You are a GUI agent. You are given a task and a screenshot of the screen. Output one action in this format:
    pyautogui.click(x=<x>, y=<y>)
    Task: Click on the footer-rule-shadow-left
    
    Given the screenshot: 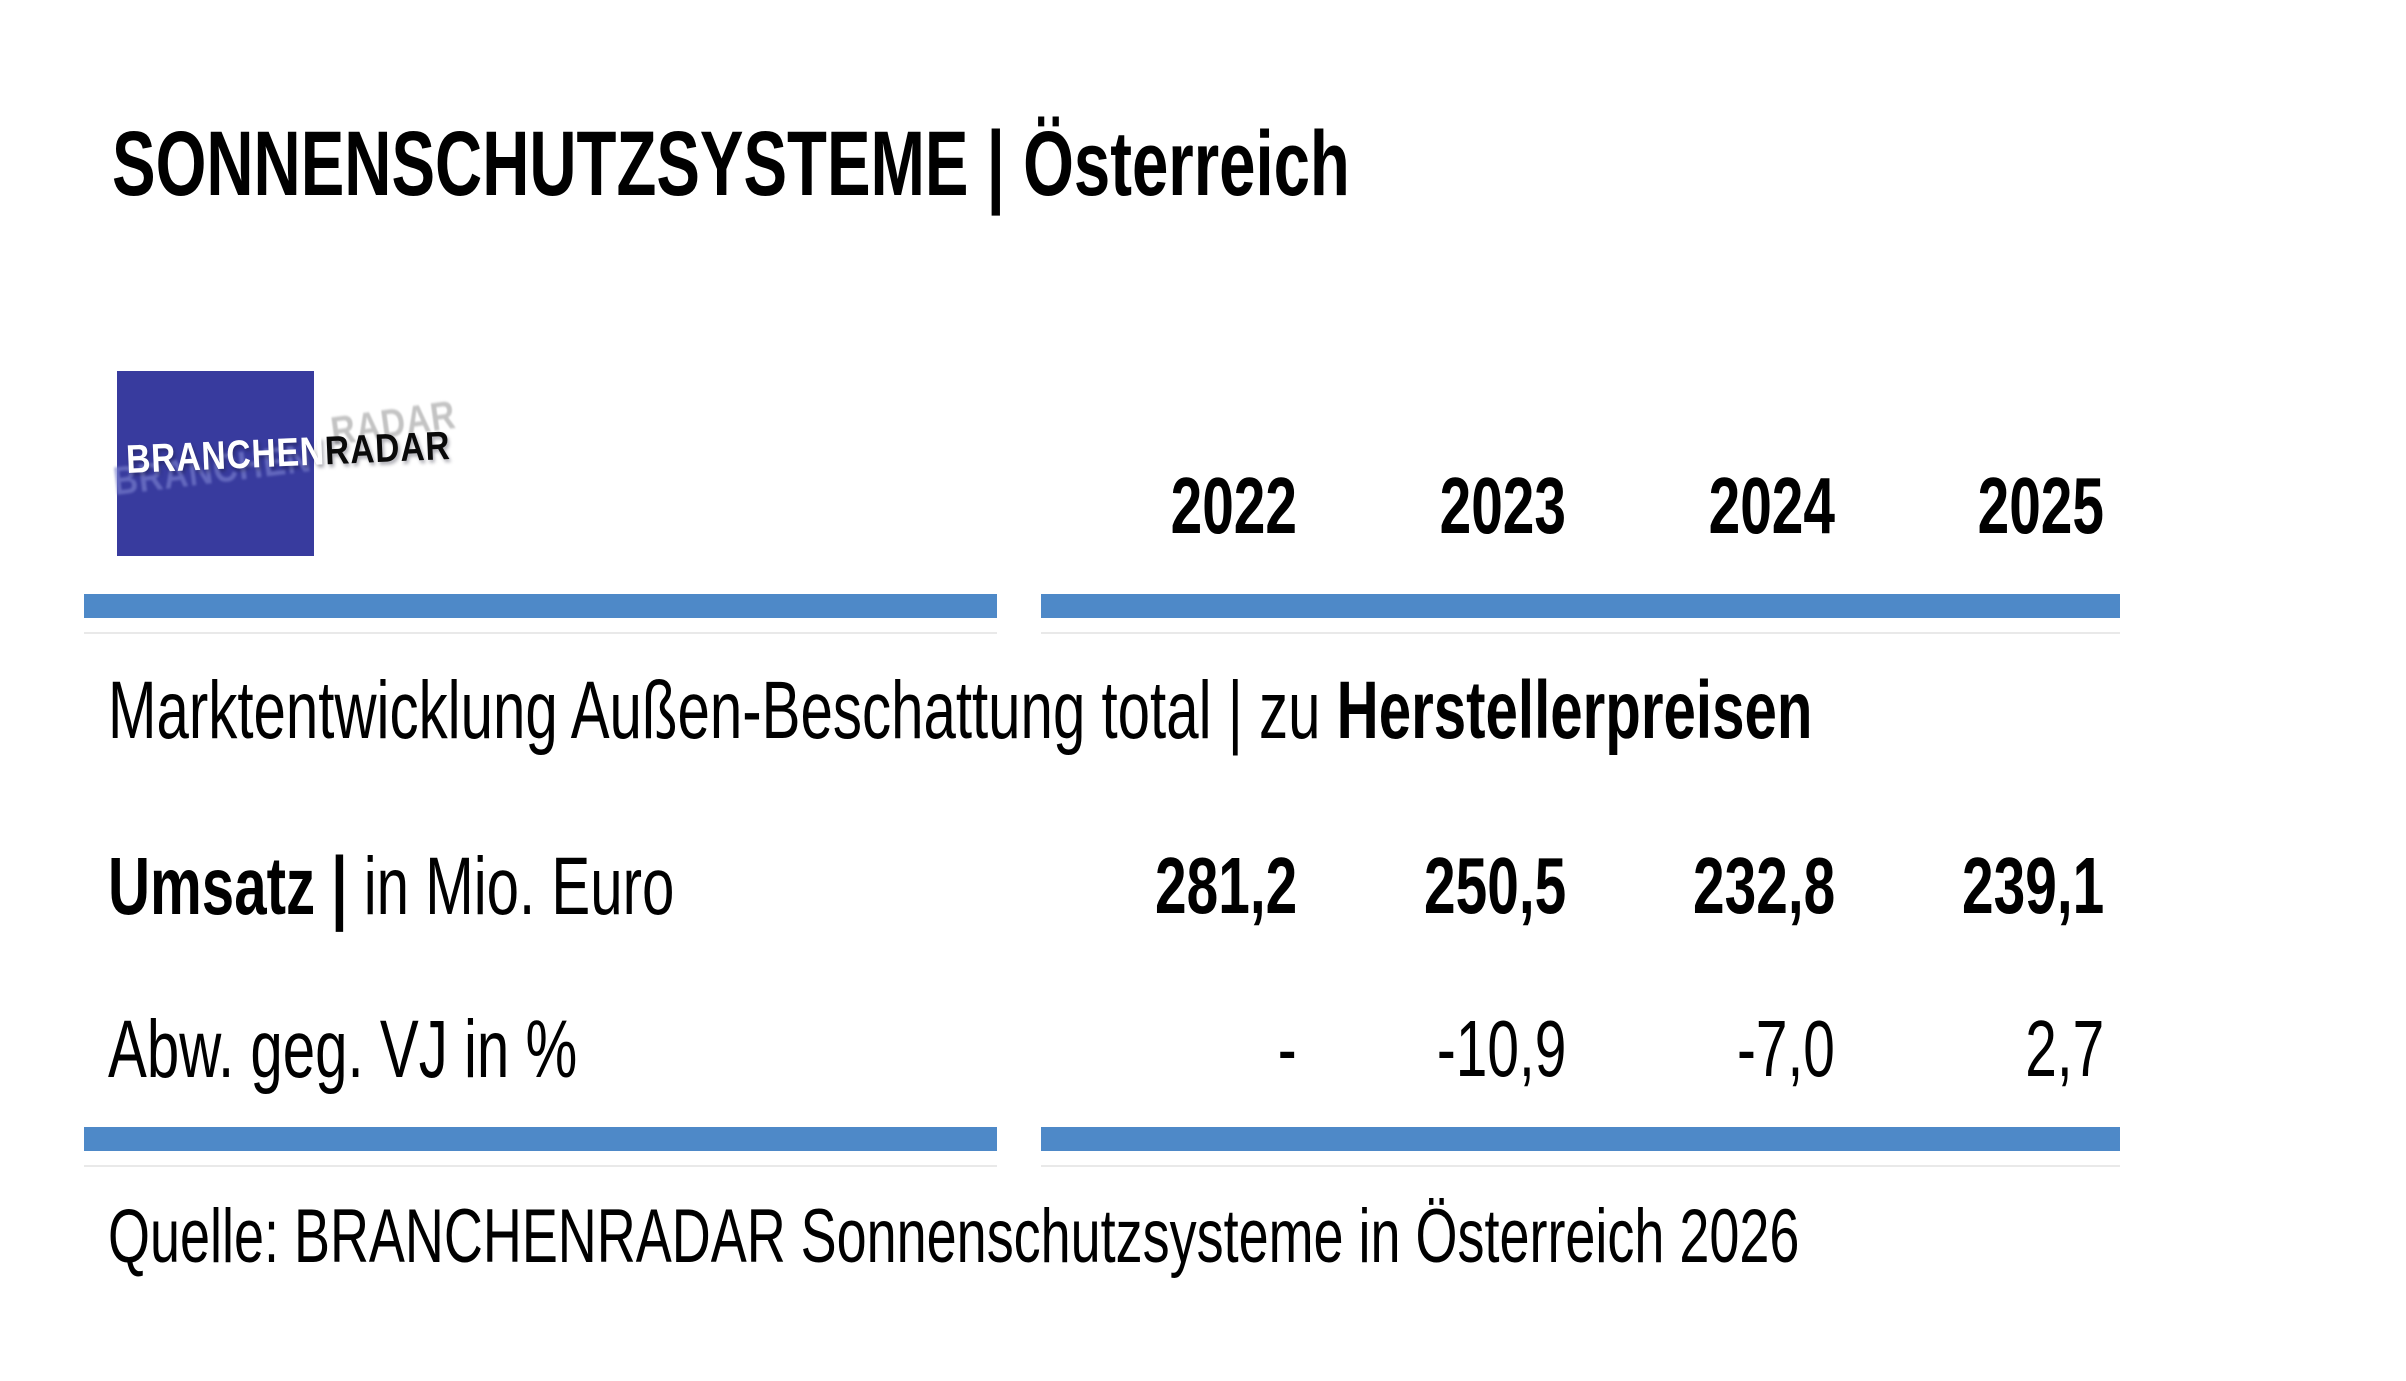 What is the action you would take?
    pyautogui.click(x=540, y=1166)
    